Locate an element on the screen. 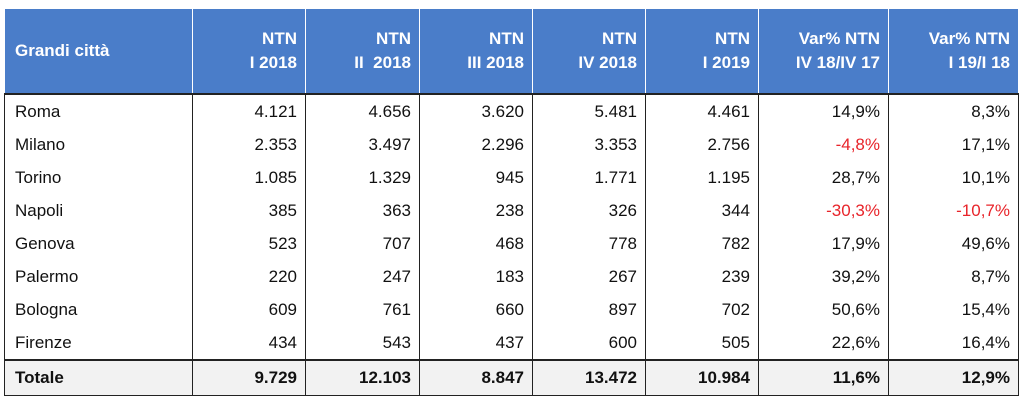 Image resolution: width=1024 pixels, height=418 pixels. value-cell: 5.481 is located at coordinates (589, 111).